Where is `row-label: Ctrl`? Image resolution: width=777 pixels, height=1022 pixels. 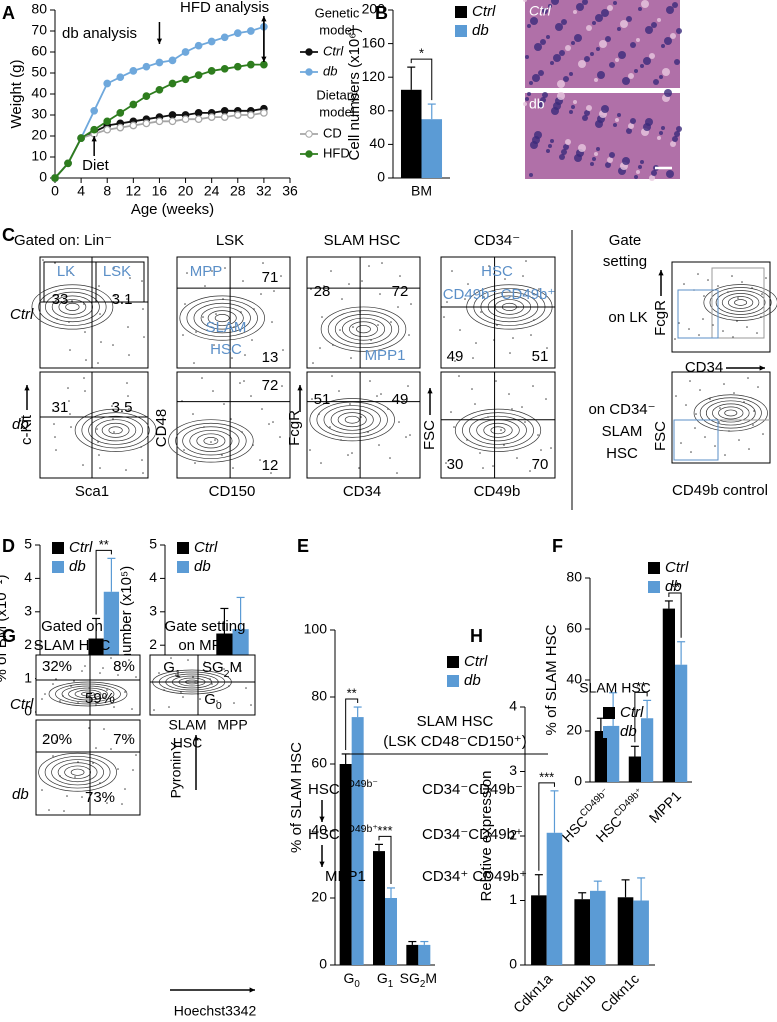
row-label: Ctrl is located at coordinates (22, 704).